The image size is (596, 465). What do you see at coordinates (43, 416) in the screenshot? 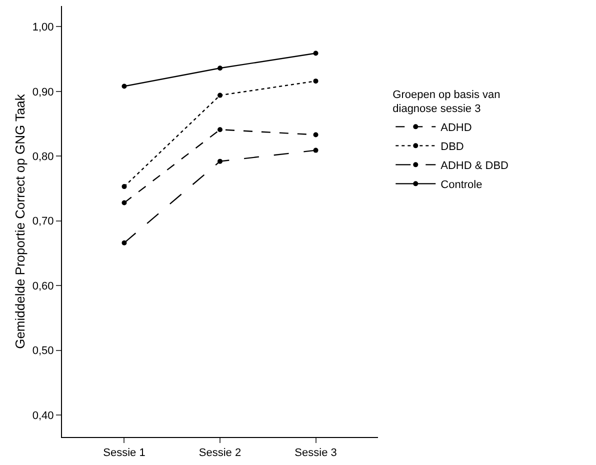
I see `y-tick-label: 0,40` at bounding box center [43, 416].